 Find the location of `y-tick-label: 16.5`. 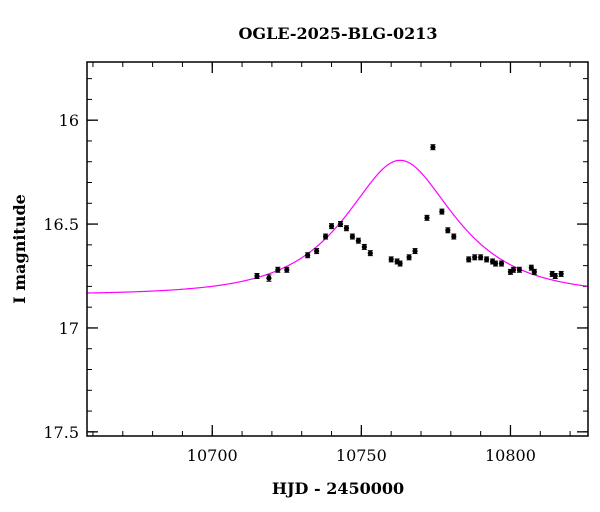

y-tick-label: 16.5 is located at coordinates (61, 224).